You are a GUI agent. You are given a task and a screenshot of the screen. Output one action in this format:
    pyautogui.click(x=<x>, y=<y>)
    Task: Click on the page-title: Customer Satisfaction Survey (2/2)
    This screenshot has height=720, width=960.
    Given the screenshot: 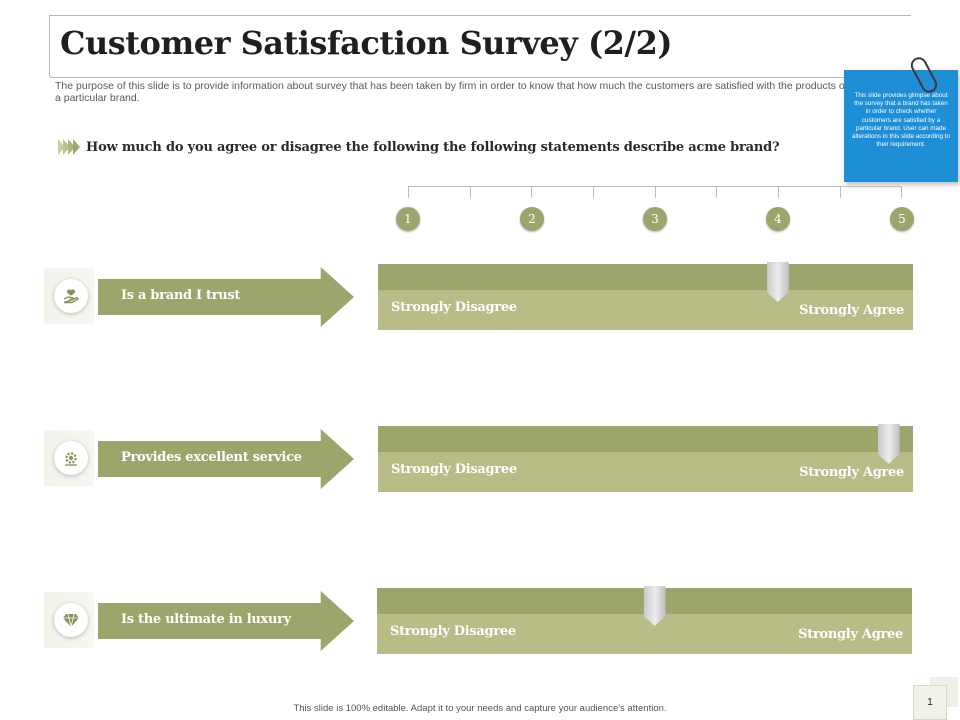 What is the action you would take?
    pyautogui.click(x=366, y=43)
    